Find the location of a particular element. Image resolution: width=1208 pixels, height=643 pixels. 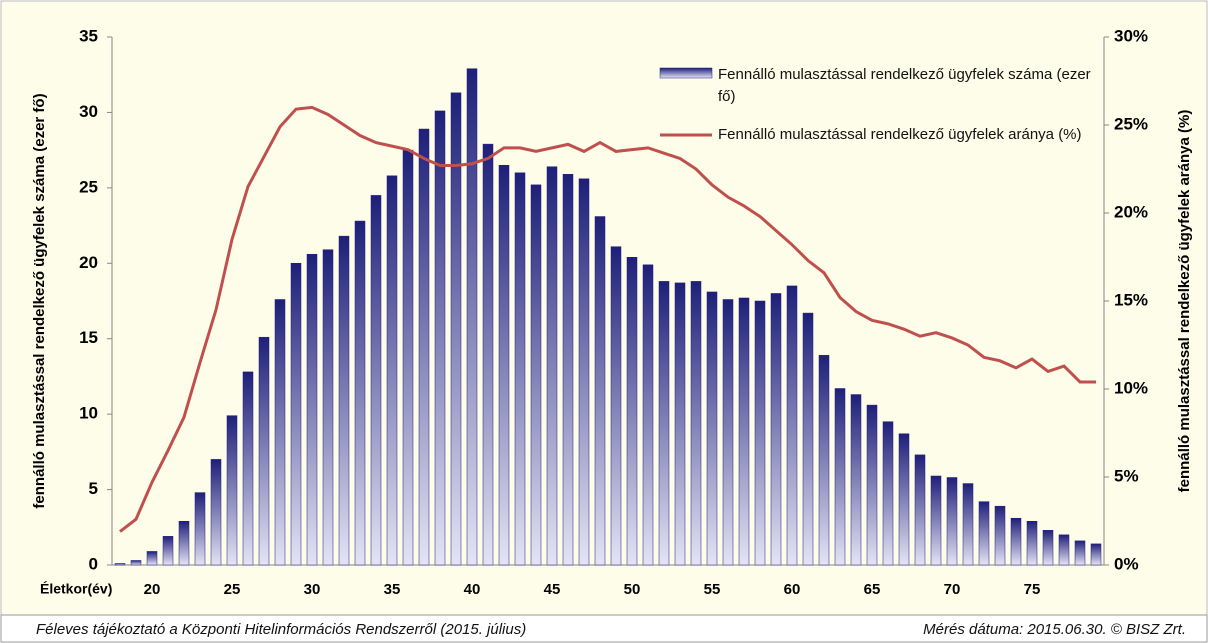

y2-tick-label: 30% is located at coordinates (1131, 35).